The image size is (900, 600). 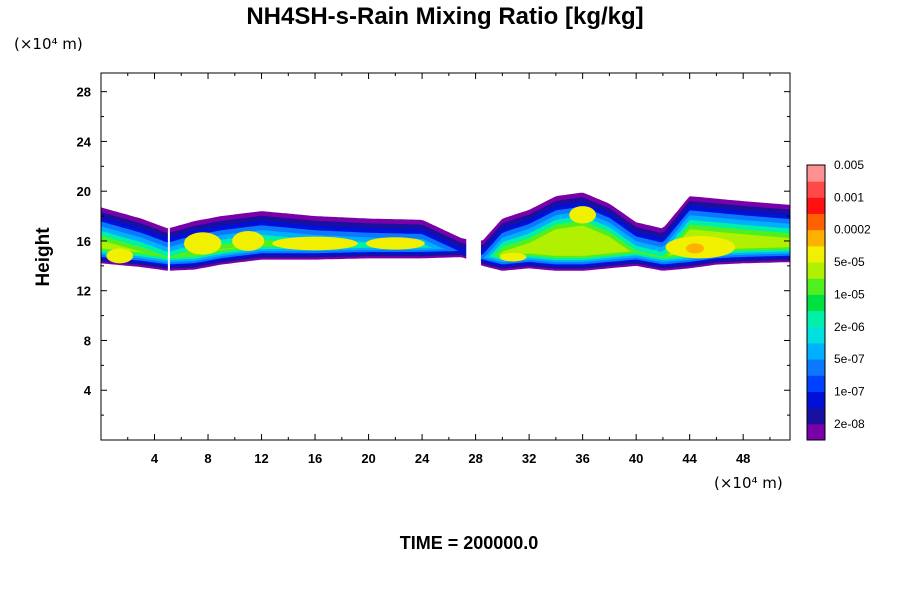 I want to click on x-tick-label: 48, so click(x=743, y=458).